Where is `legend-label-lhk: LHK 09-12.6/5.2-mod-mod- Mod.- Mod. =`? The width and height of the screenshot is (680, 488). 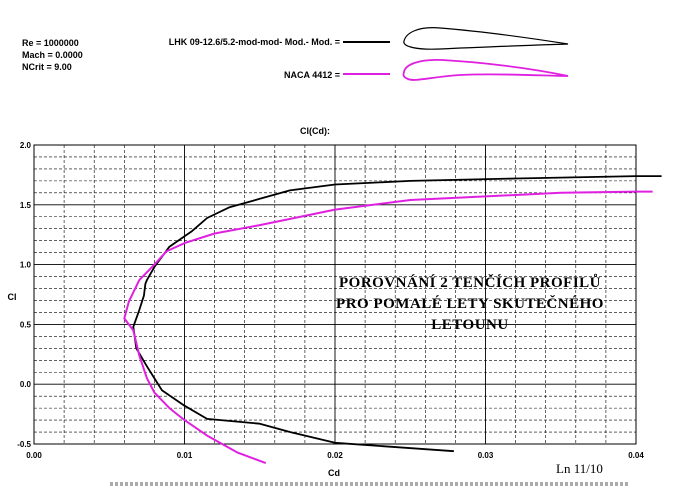
legend-label-lhk: LHK 09-12.6/5.2-mod-mod- Mod.- Mod. = is located at coordinates (254, 42).